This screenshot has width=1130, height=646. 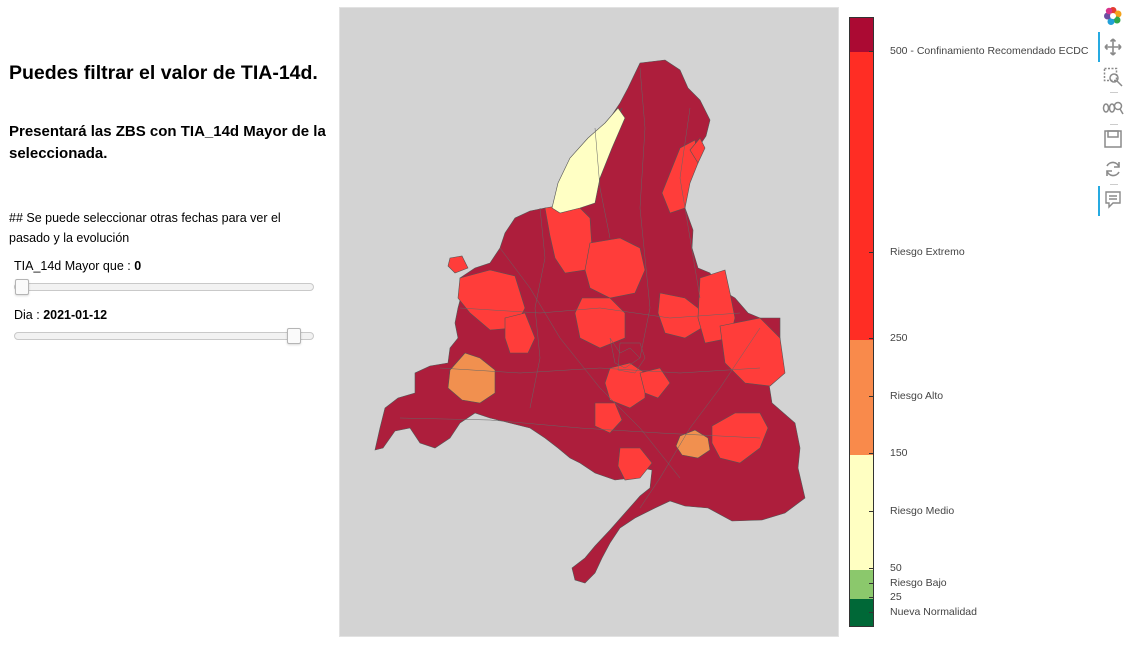 I want to click on medium-risk-zones, so click(x=588, y=160).